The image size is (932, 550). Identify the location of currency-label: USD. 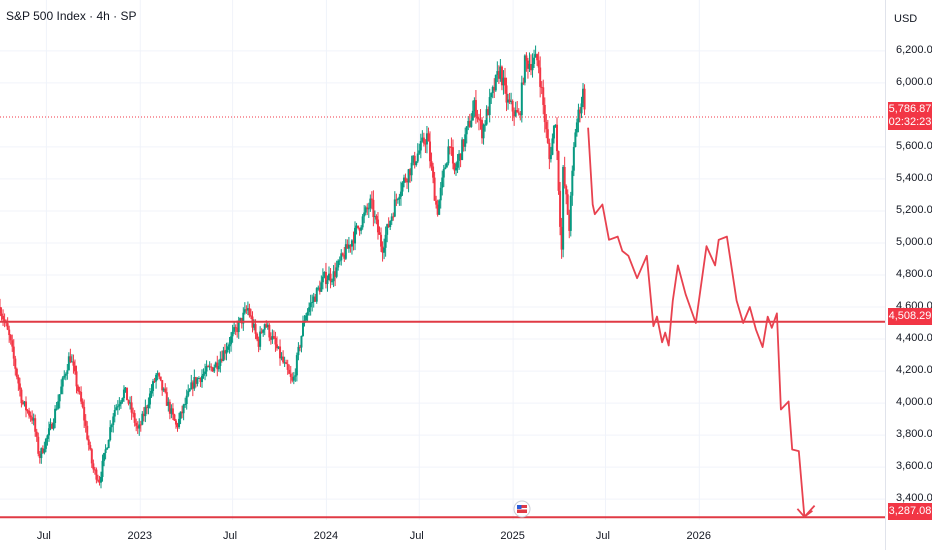
(906, 19).